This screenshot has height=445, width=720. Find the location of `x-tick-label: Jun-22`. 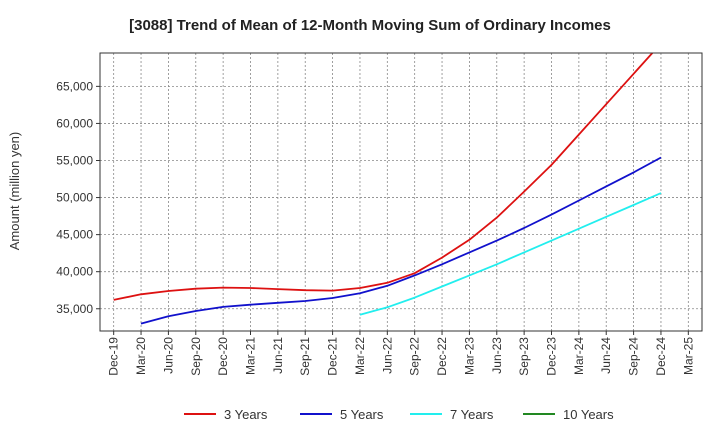

x-tick-label: Jun-22 is located at coordinates (387, 355).